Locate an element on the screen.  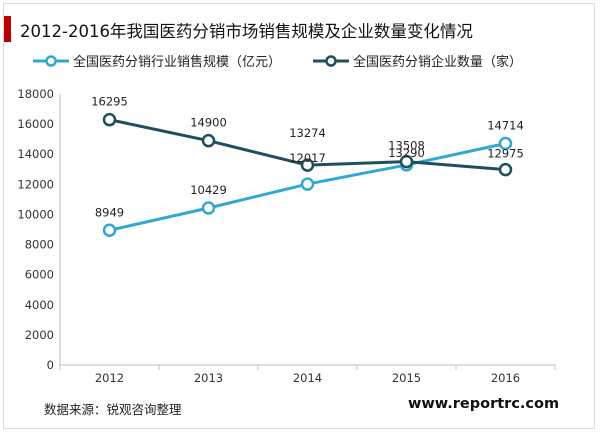
y-tick-label: 2000 is located at coordinates (39, 335).